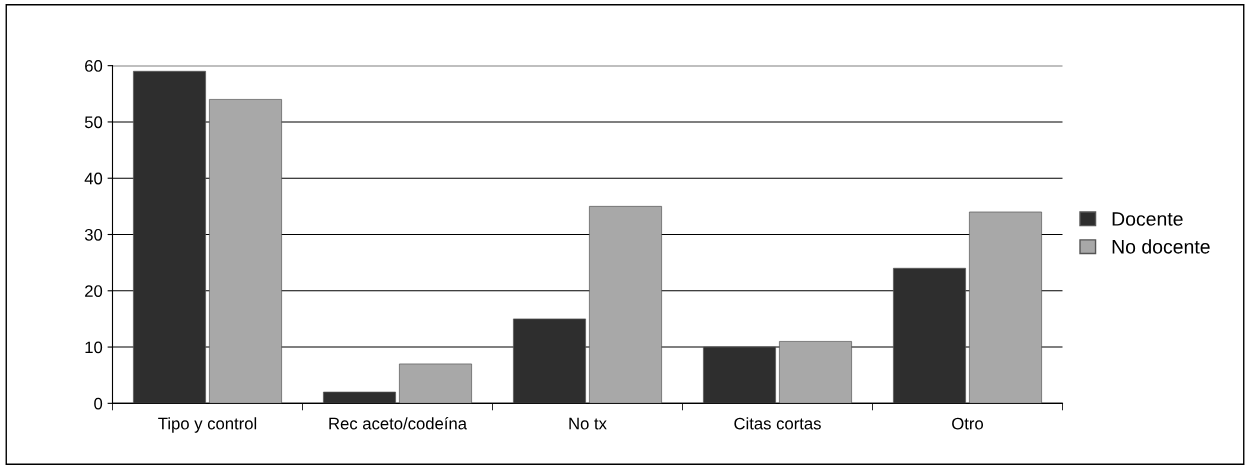  I want to click on x-tick-label: No tx, so click(588, 423).